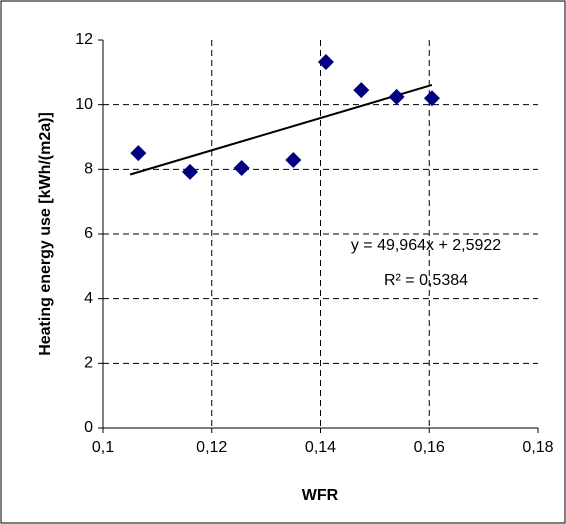 The height and width of the screenshot is (524, 566). I want to click on y-tick-label: 2, so click(88, 363).